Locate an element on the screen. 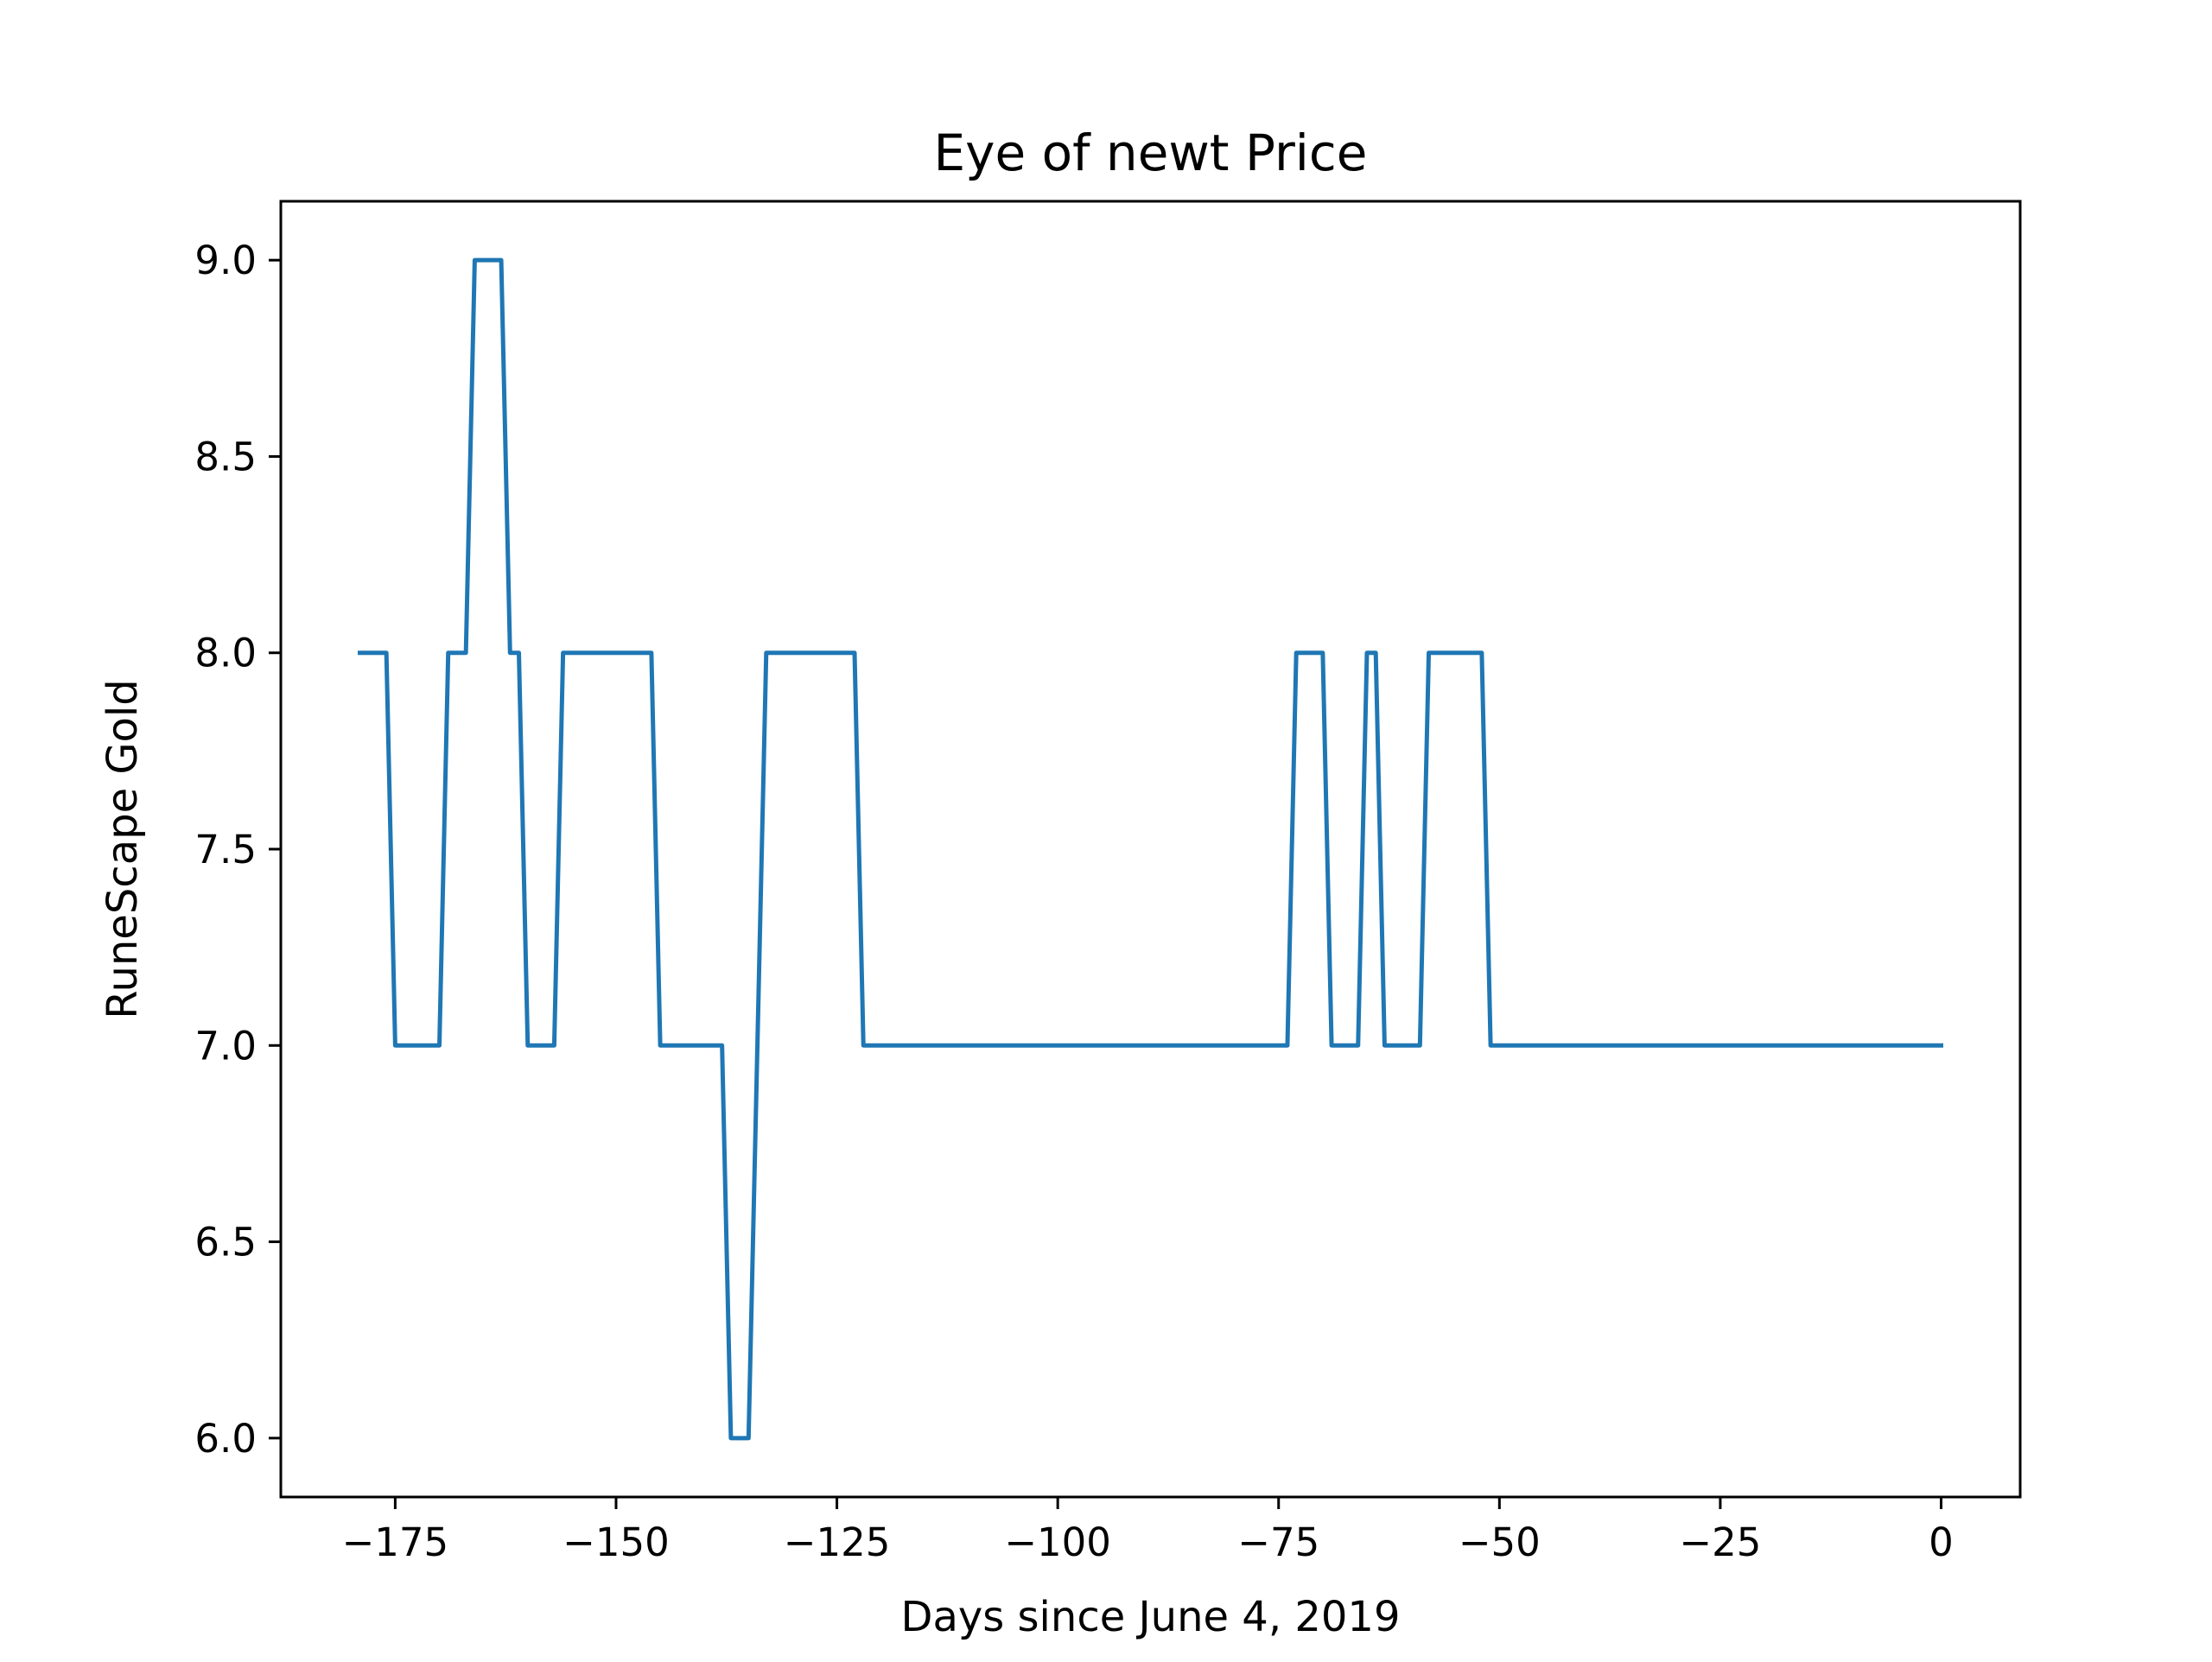  chart-title: Eye of newt Price is located at coordinates (1151, 153).